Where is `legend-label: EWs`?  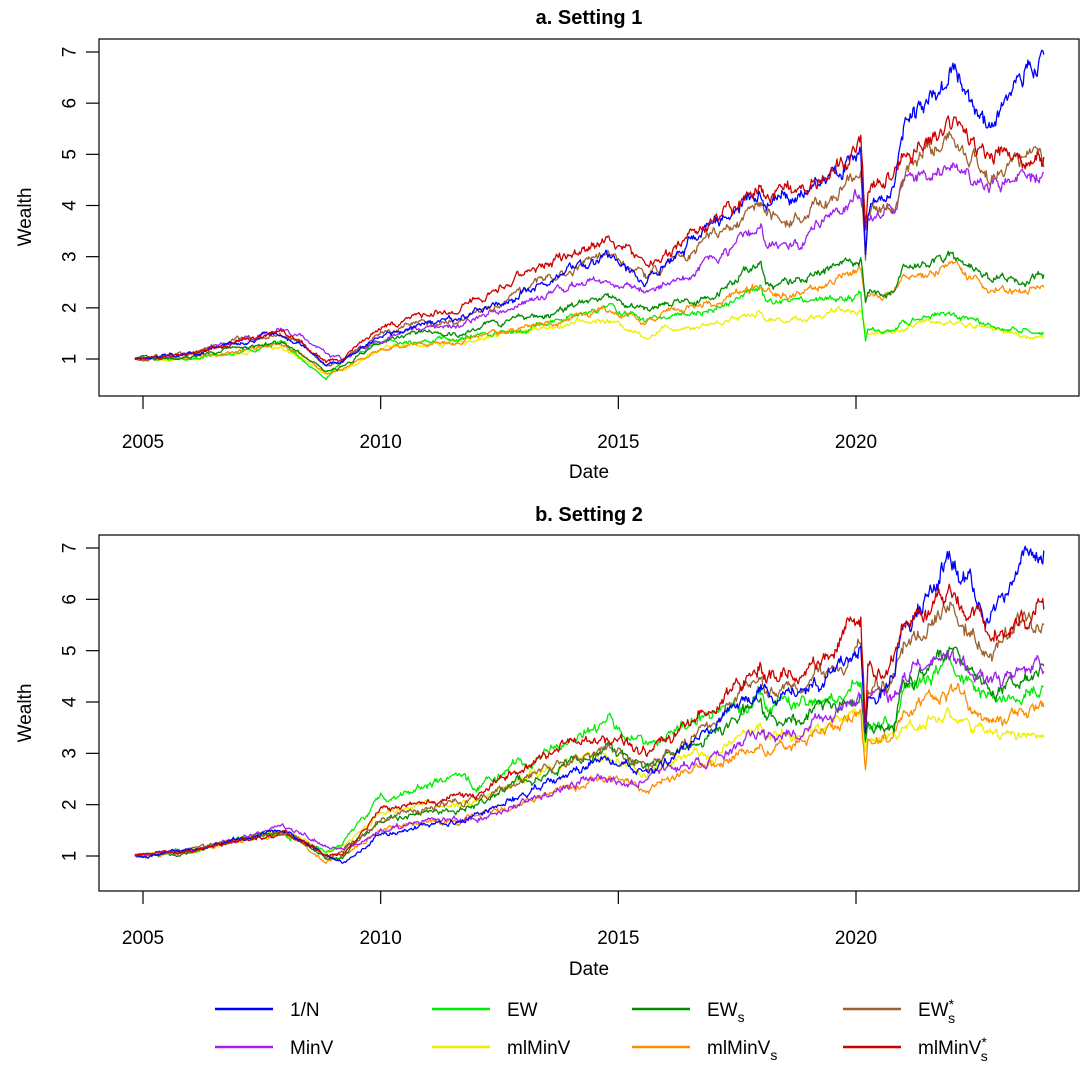
legend-label: EWs is located at coordinates (726, 1012).